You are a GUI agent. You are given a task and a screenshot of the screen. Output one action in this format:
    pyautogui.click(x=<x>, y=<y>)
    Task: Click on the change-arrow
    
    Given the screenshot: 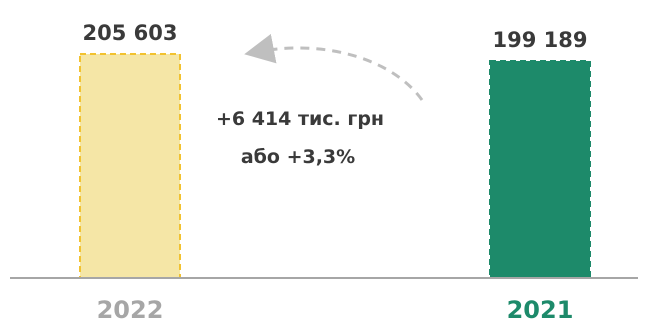 What is the action you would take?
    pyautogui.click(x=334, y=67)
    